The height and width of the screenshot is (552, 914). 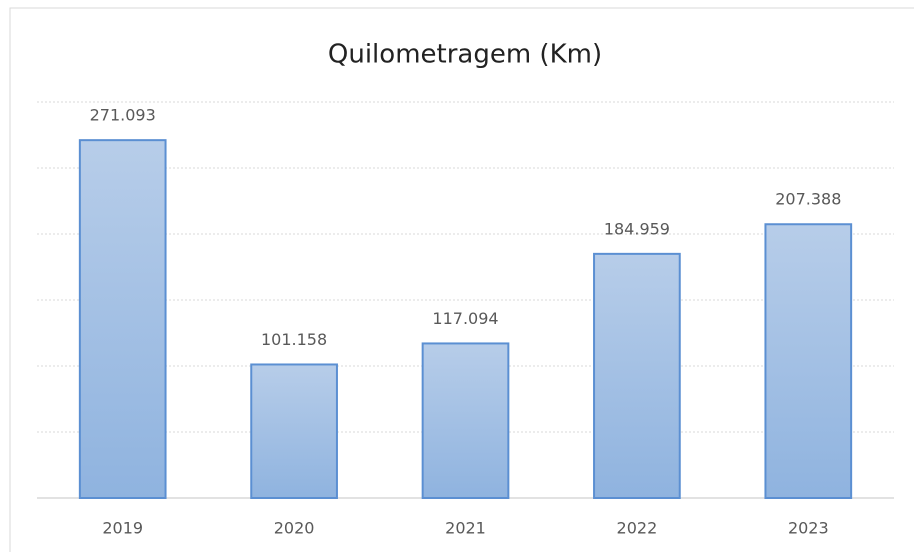 What do you see at coordinates (294, 528) in the screenshot?
I see `x-tick-label: 2020` at bounding box center [294, 528].